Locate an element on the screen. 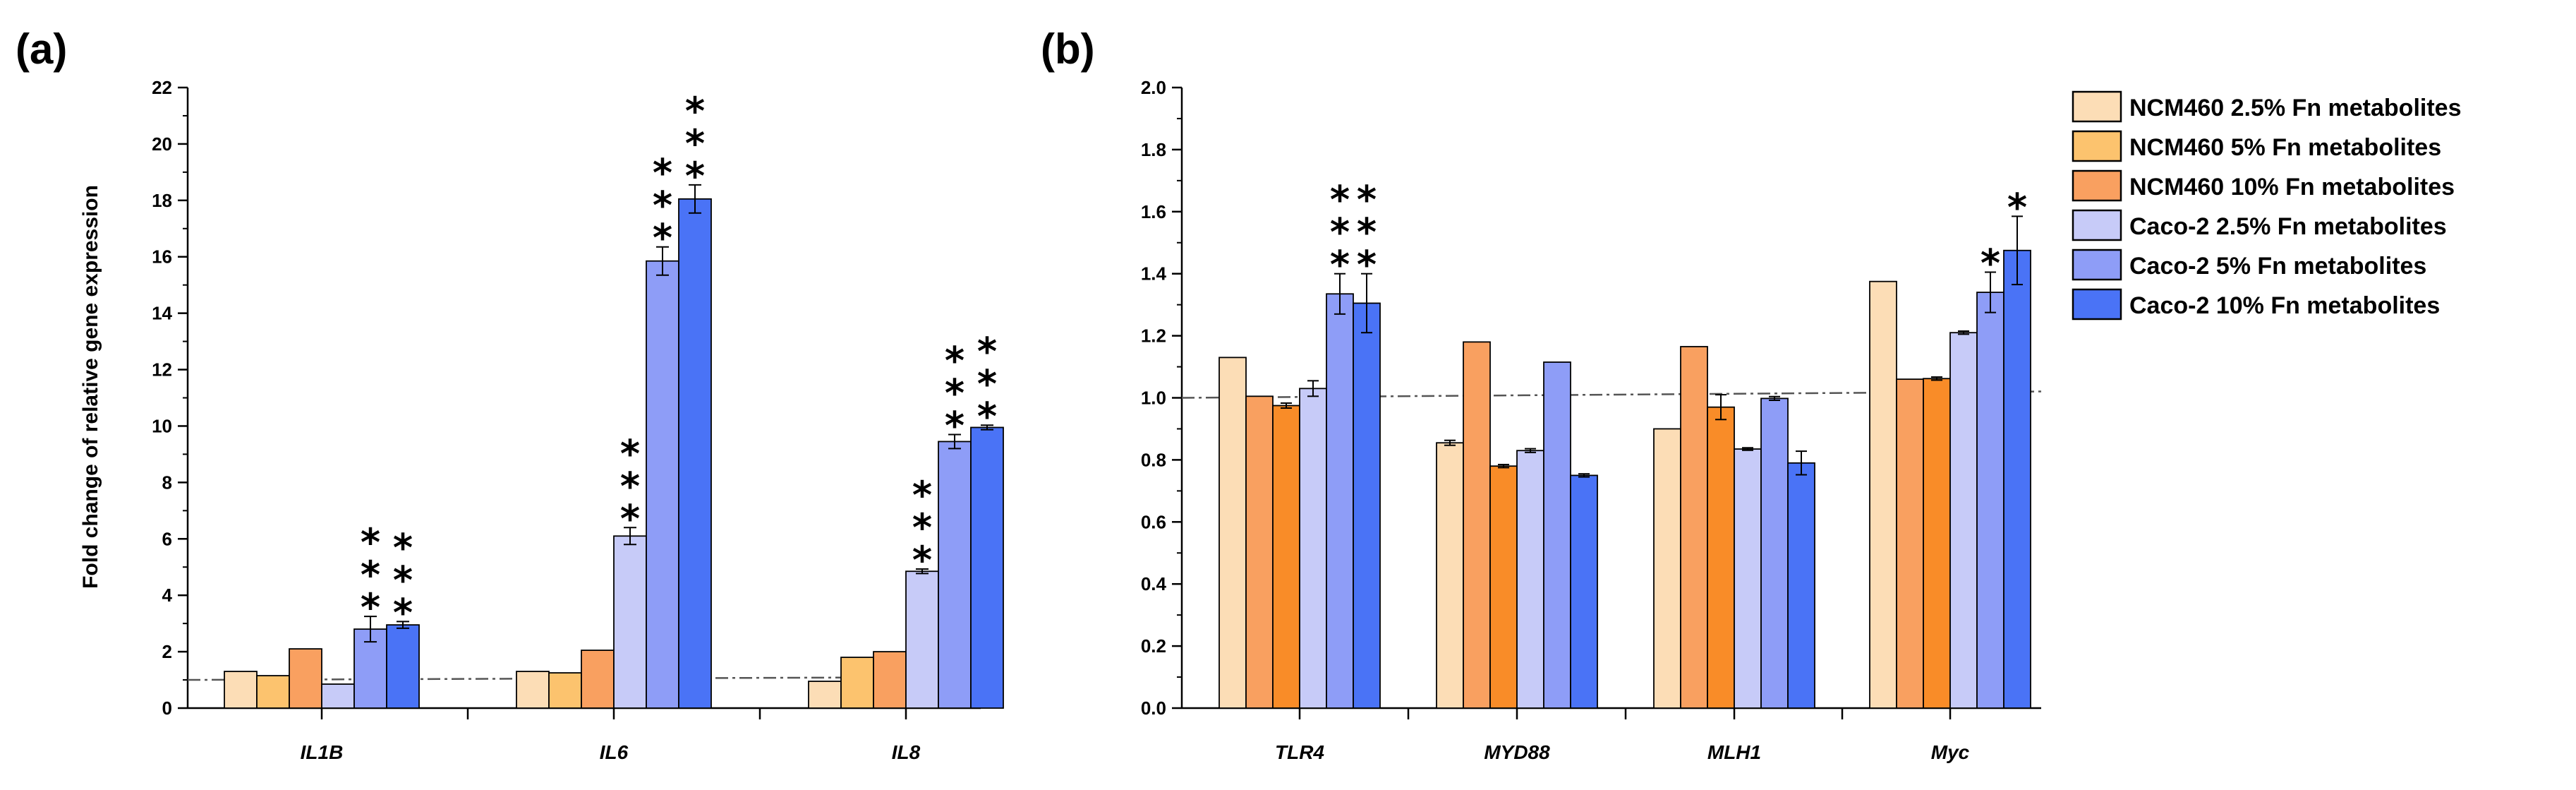 Image resolution: width=2576 pixels, height=790 pixels. category-label-a: IL1B is located at coordinates (323, 752).